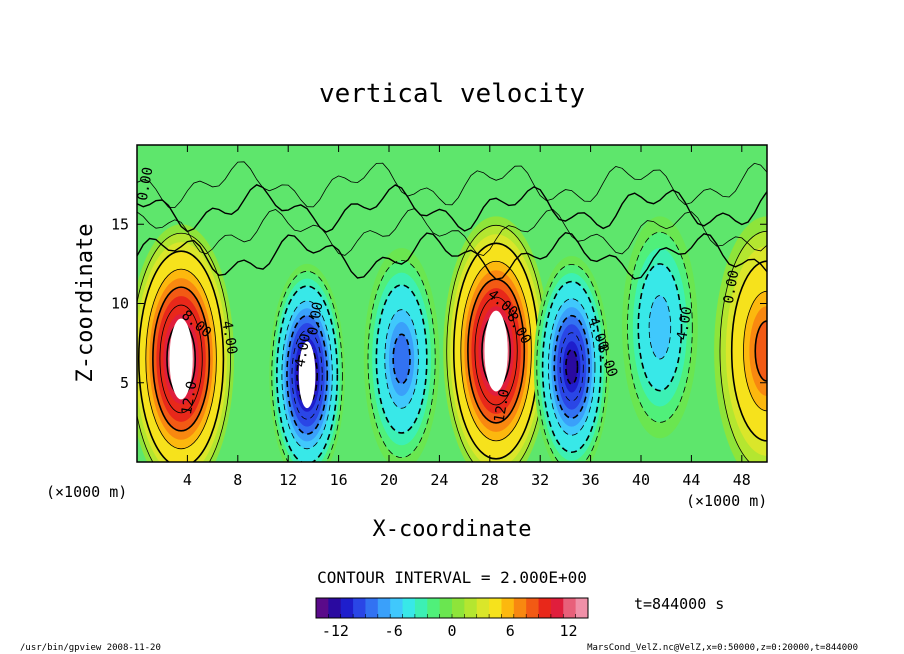 The width and height of the screenshot is (904, 654). What do you see at coordinates (679, 604) in the screenshot?
I see `time-label: t=844000 s` at bounding box center [679, 604].